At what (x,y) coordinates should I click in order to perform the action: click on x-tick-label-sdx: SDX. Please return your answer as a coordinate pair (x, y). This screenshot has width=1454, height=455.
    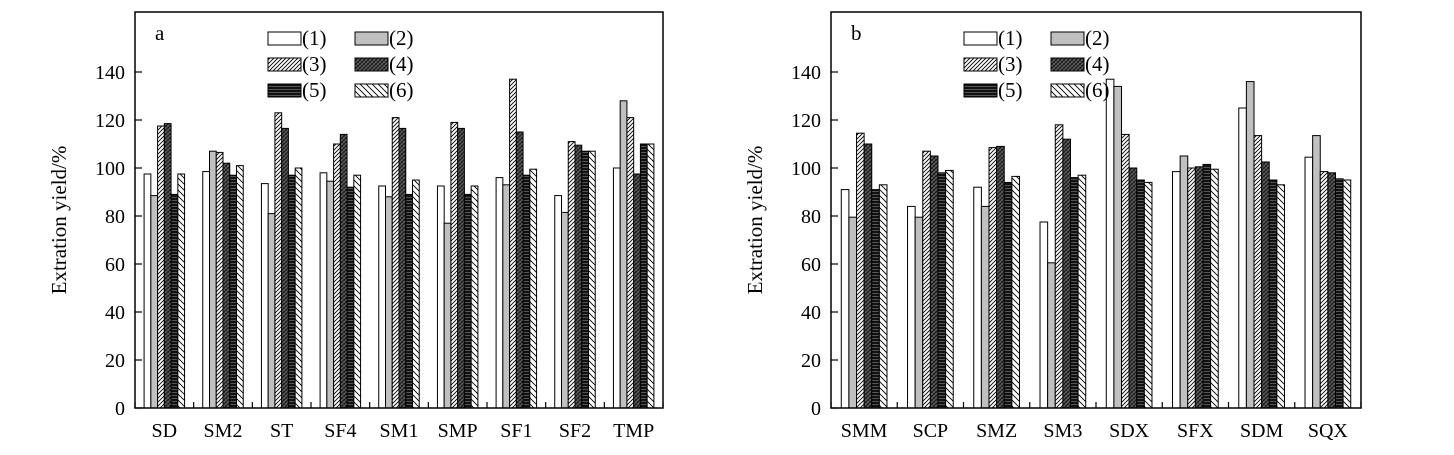
    Looking at the image, I should click on (1129, 431).